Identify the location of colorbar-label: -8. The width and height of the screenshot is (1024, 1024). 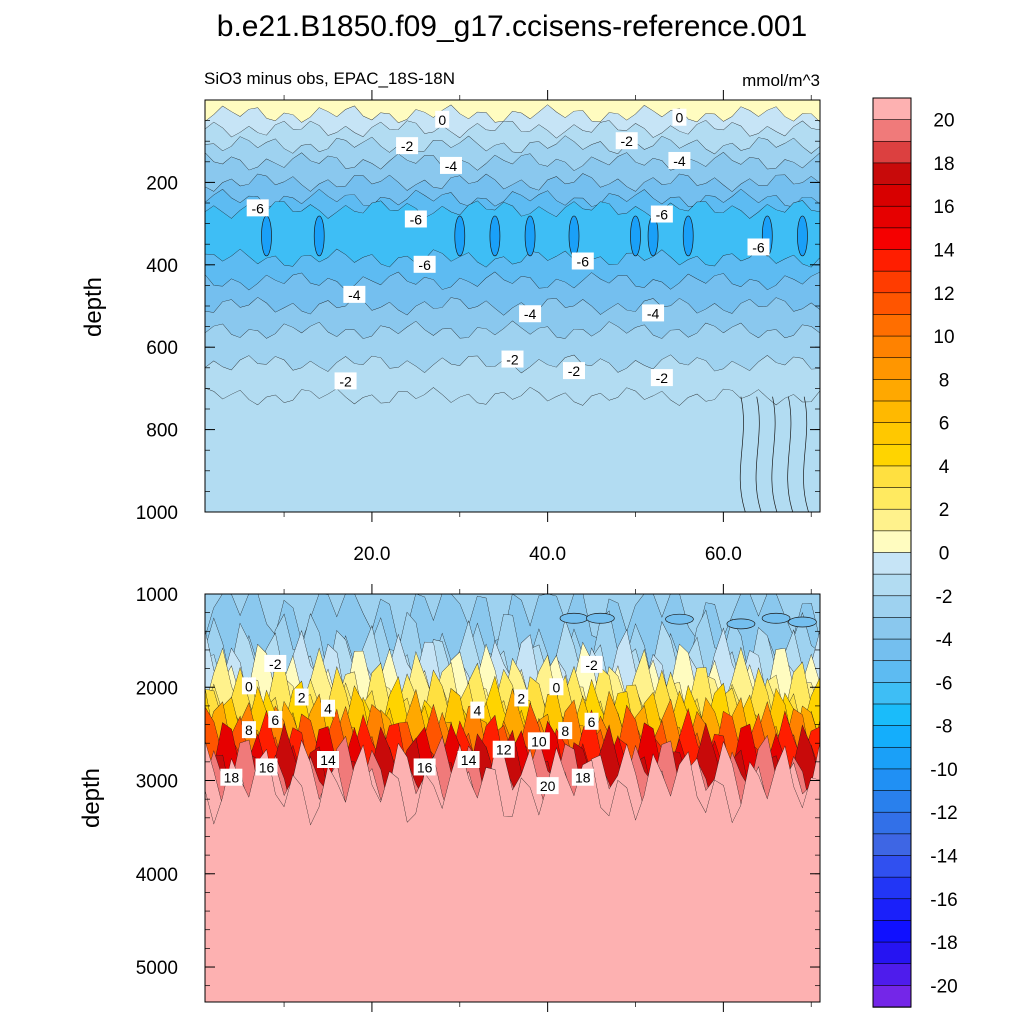
(944, 727).